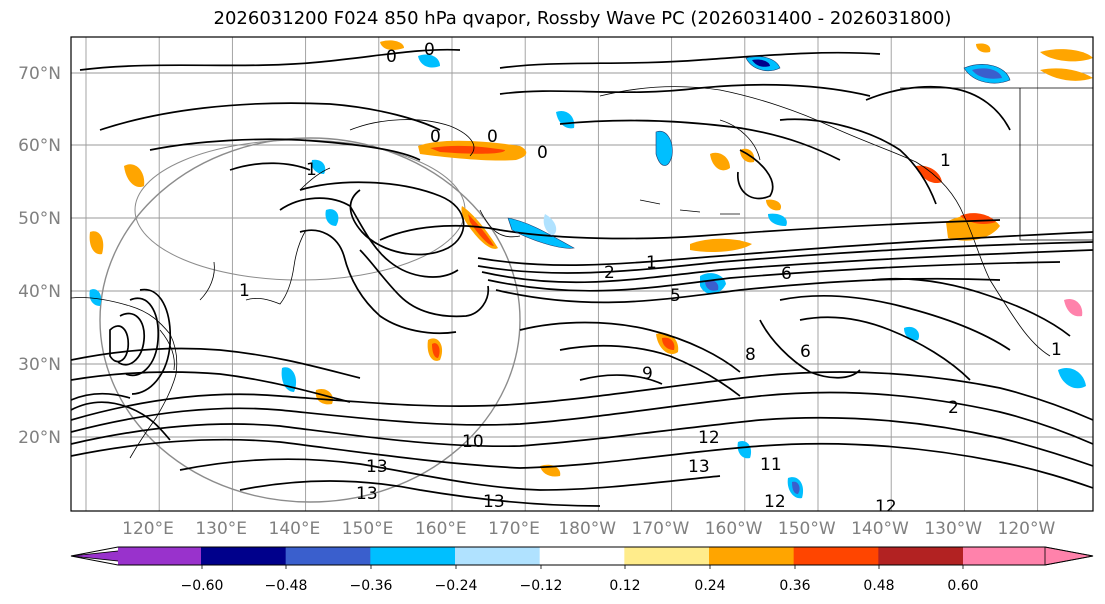 The width and height of the screenshot is (1105, 604). I want to click on longitude-label: 120°W, so click(1027, 529).